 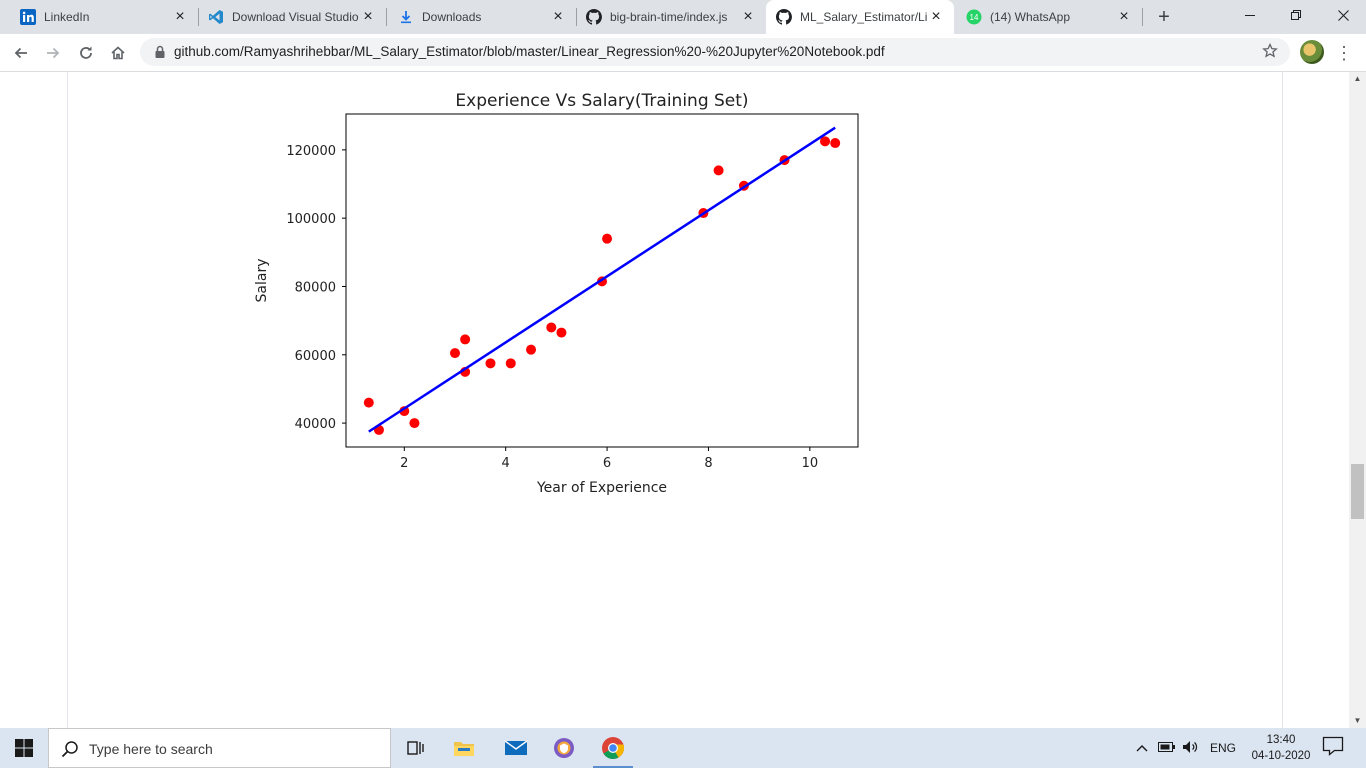 I want to click on tab-vscode: Download Visual Studio ×, so click(x=292, y=17).